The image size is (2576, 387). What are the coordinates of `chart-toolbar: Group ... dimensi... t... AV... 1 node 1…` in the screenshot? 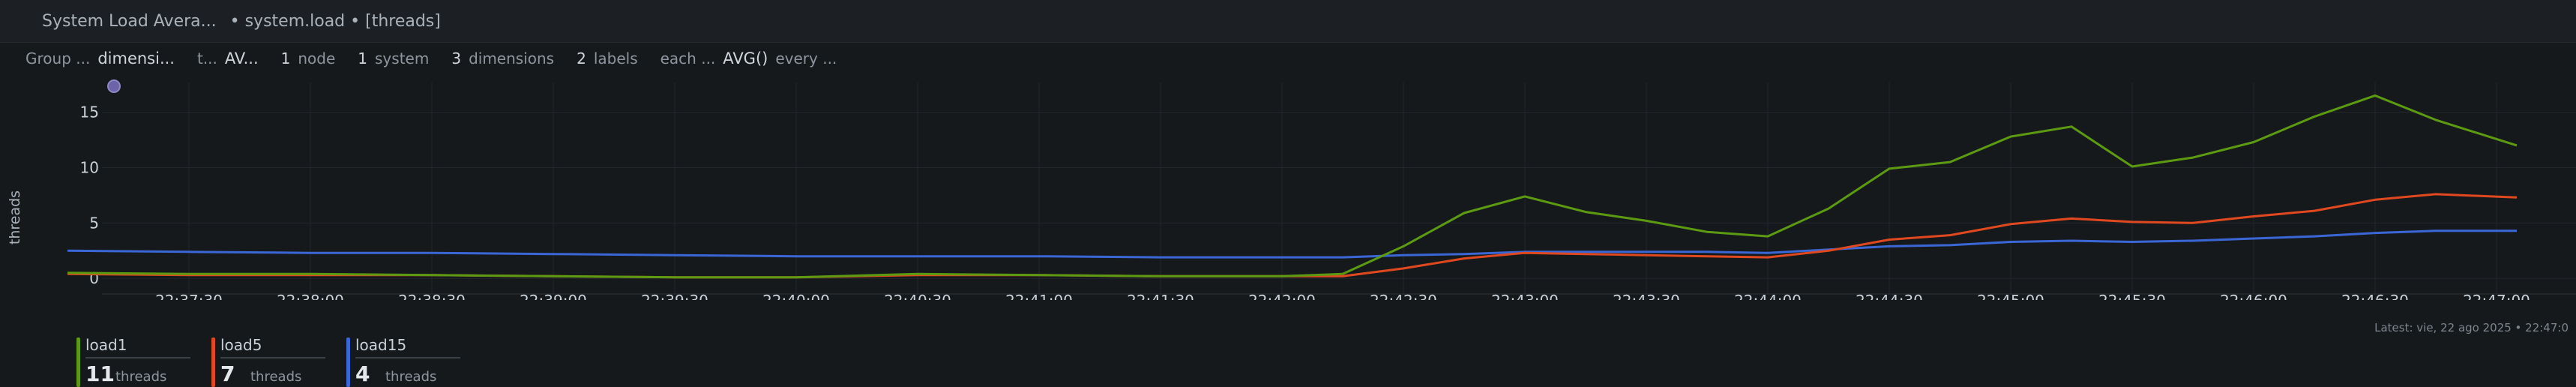 It's located at (1288, 58).